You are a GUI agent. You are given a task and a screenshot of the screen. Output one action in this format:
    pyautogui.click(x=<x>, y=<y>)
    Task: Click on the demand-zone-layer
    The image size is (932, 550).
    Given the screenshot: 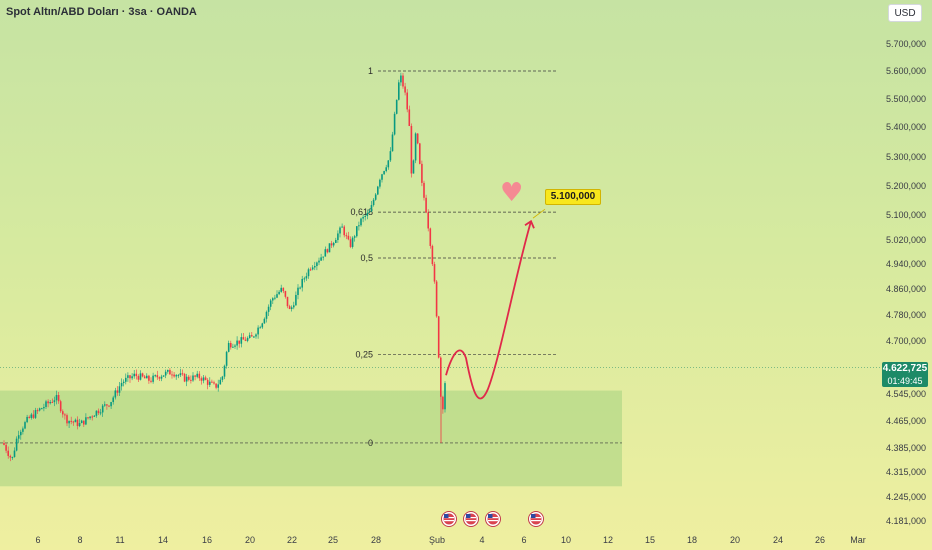 What is the action you would take?
    pyautogui.click(x=311, y=438)
    